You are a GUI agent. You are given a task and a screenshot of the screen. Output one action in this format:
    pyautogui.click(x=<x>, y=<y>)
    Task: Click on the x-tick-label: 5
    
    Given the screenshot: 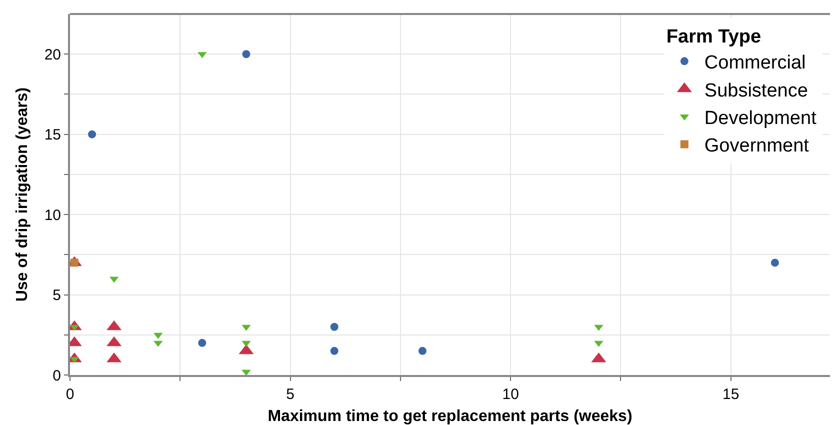 What is the action you would take?
    pyautogui.click(x=290, y=394)
    